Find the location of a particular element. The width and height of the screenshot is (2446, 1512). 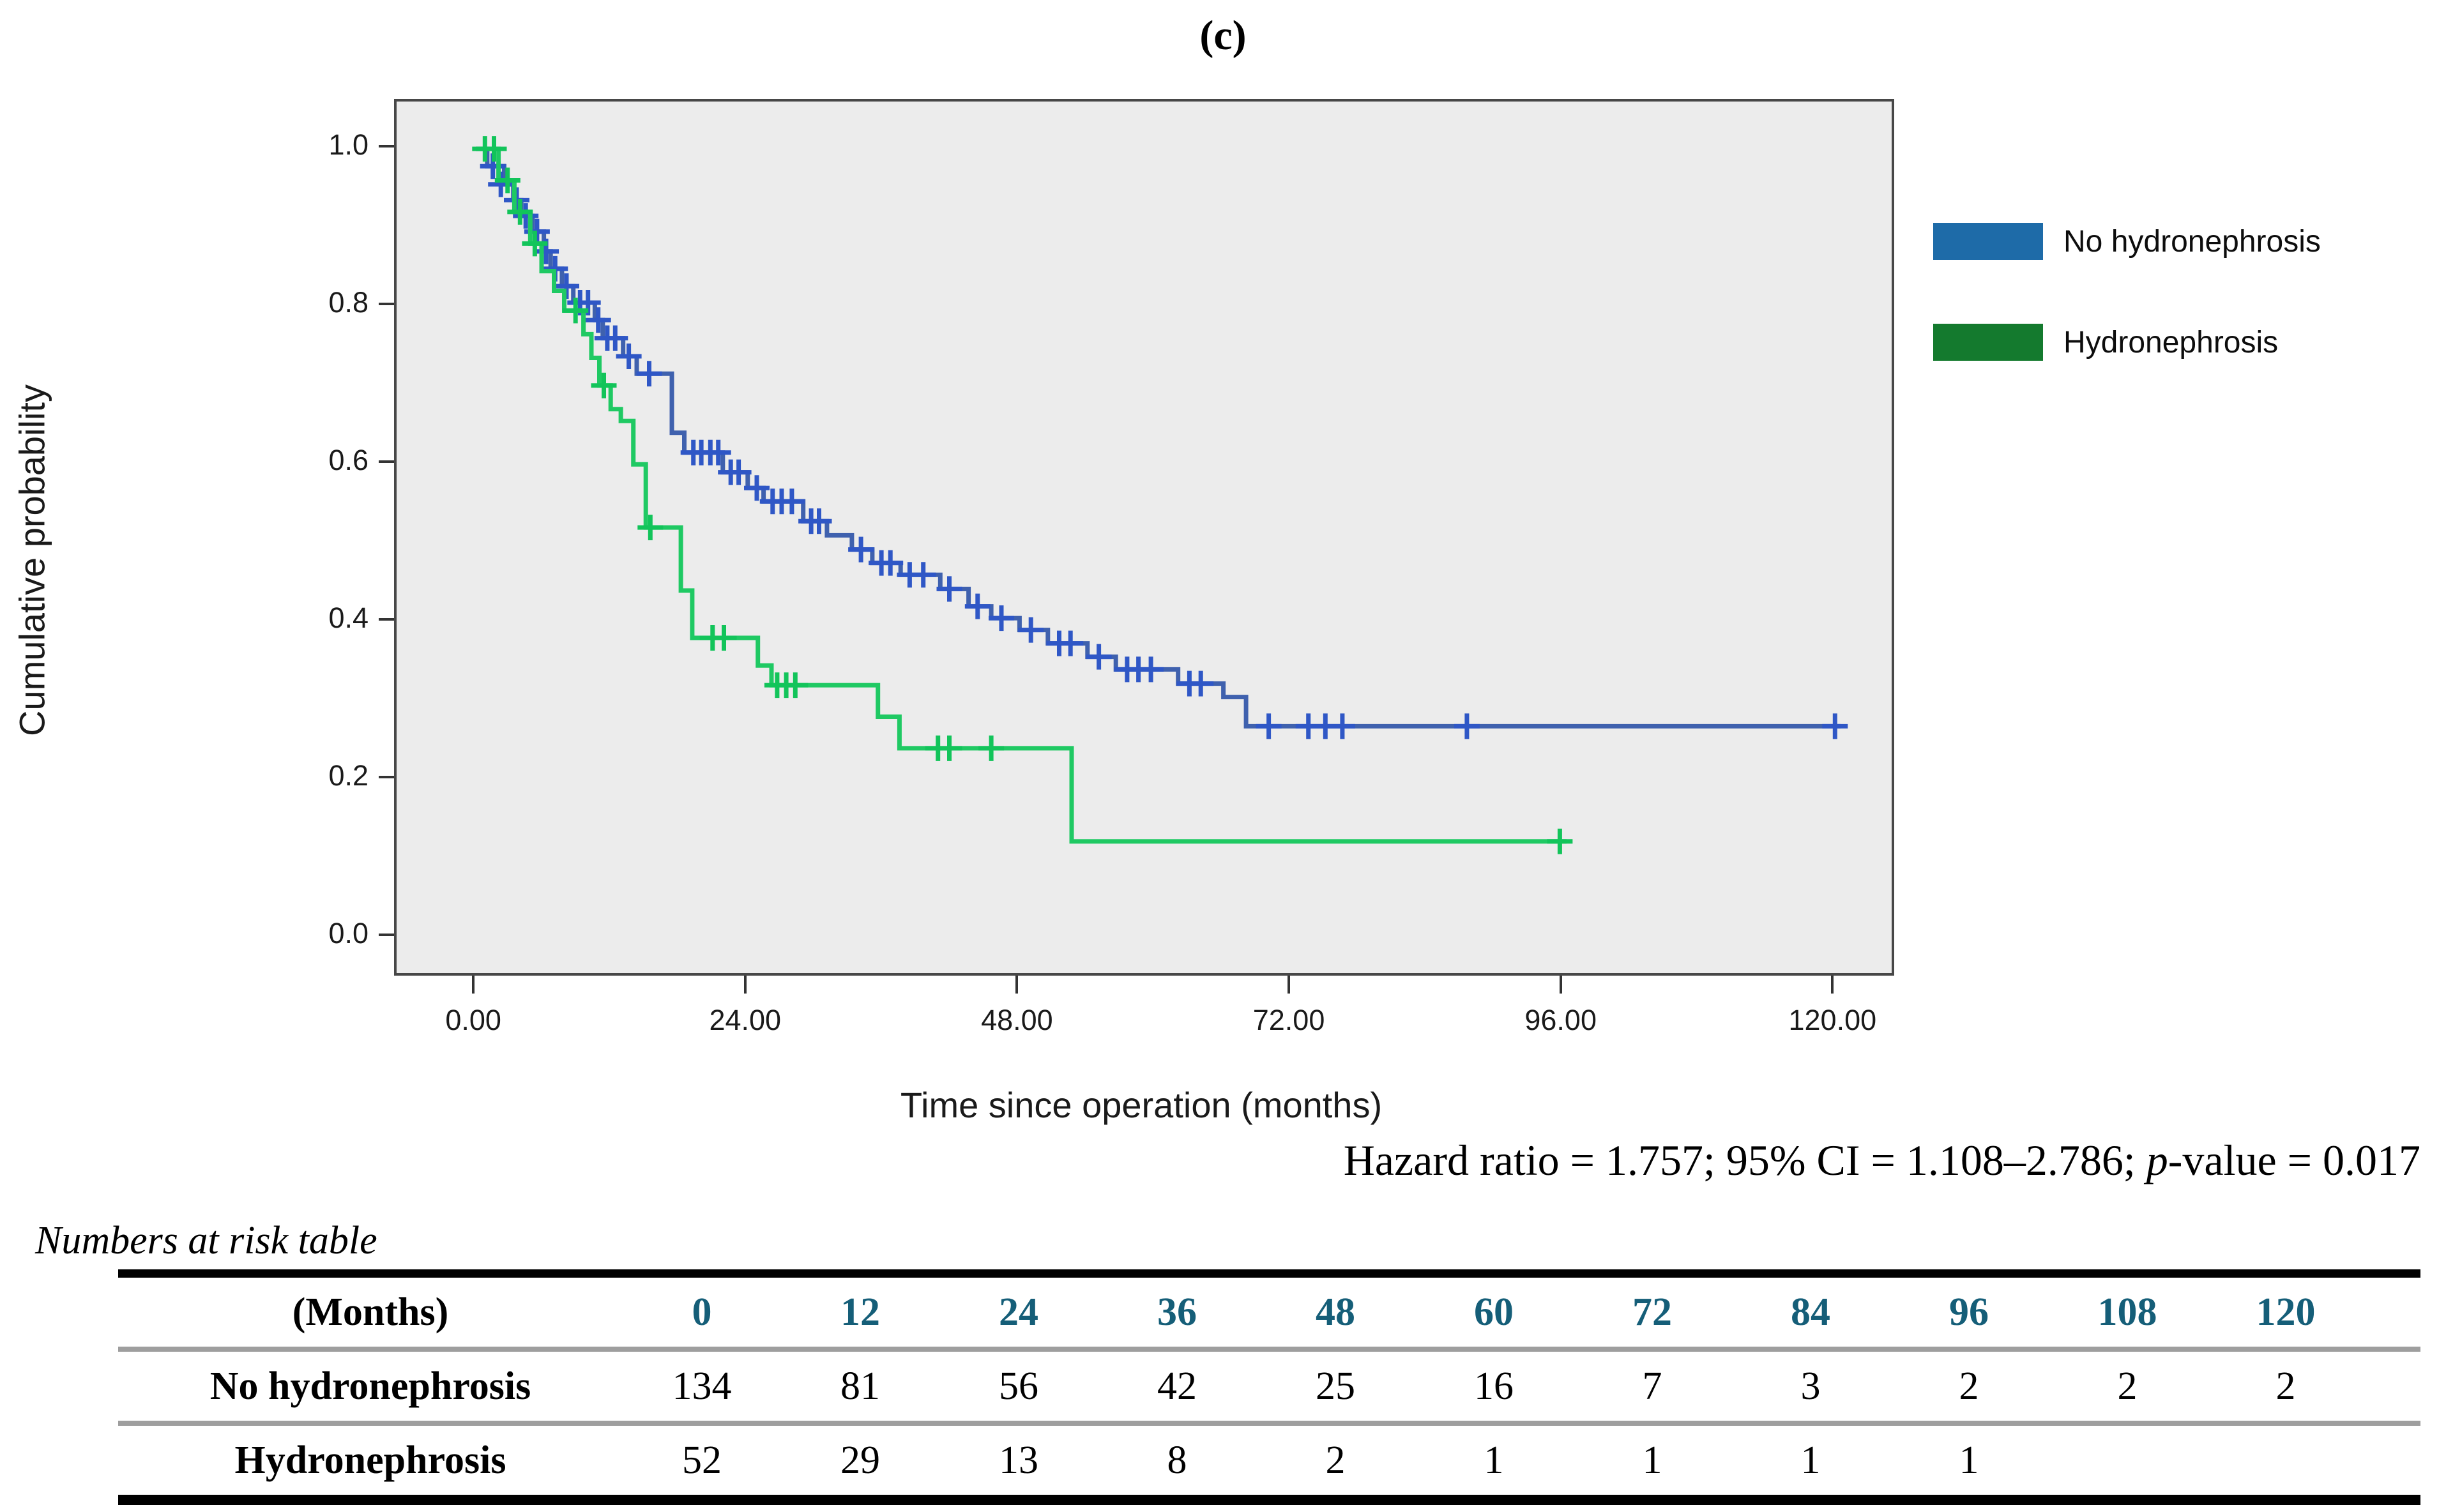

risk-table-caption: Numbers at risk table is located at coordinates (206, 1240).